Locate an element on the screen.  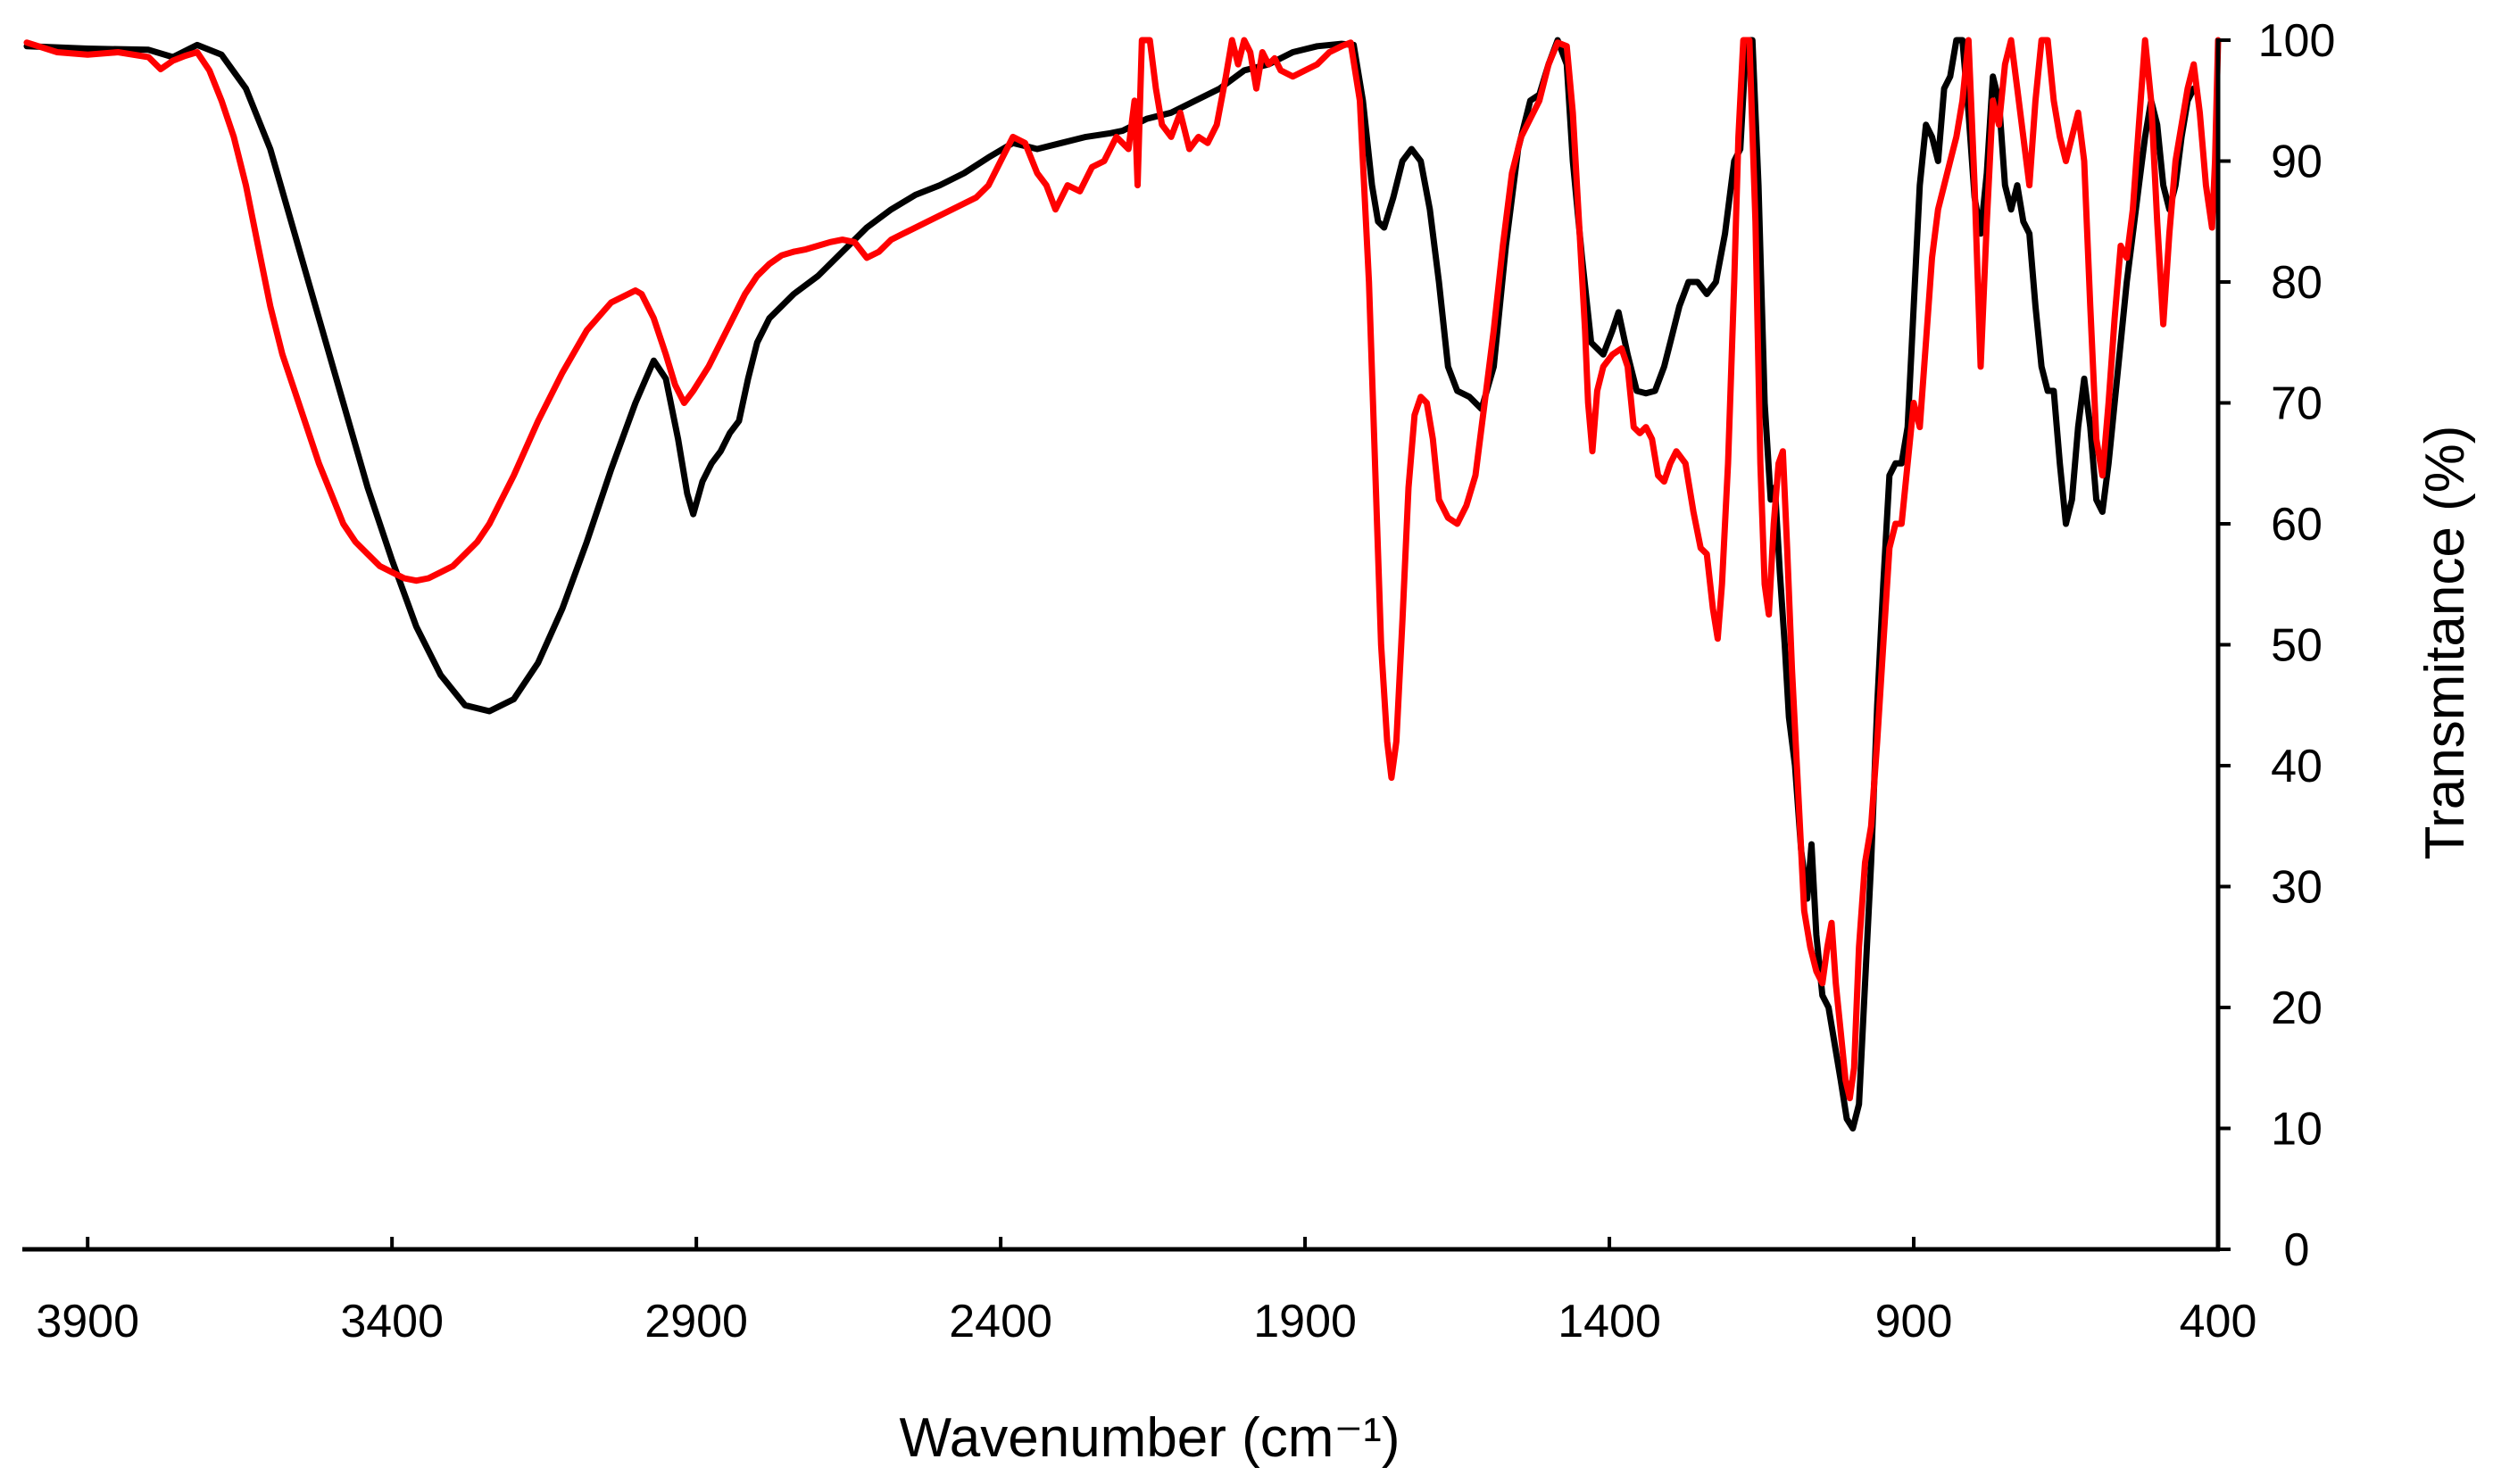
x-tick-label: 2900 is located at coordinates (696, 1321).